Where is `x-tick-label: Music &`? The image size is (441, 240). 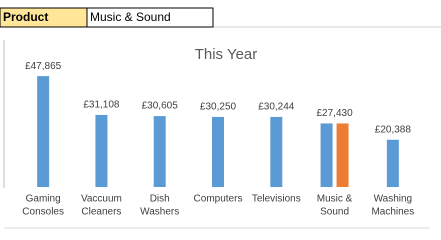
x-tick-label: Music & is located at coordinates (335, 199).